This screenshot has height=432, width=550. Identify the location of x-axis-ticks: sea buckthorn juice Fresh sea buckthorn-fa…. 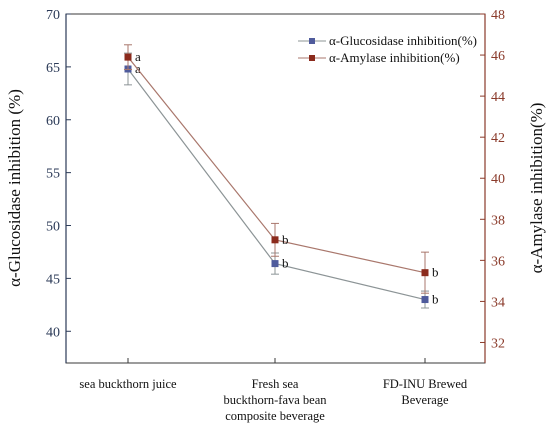
(273, 390).